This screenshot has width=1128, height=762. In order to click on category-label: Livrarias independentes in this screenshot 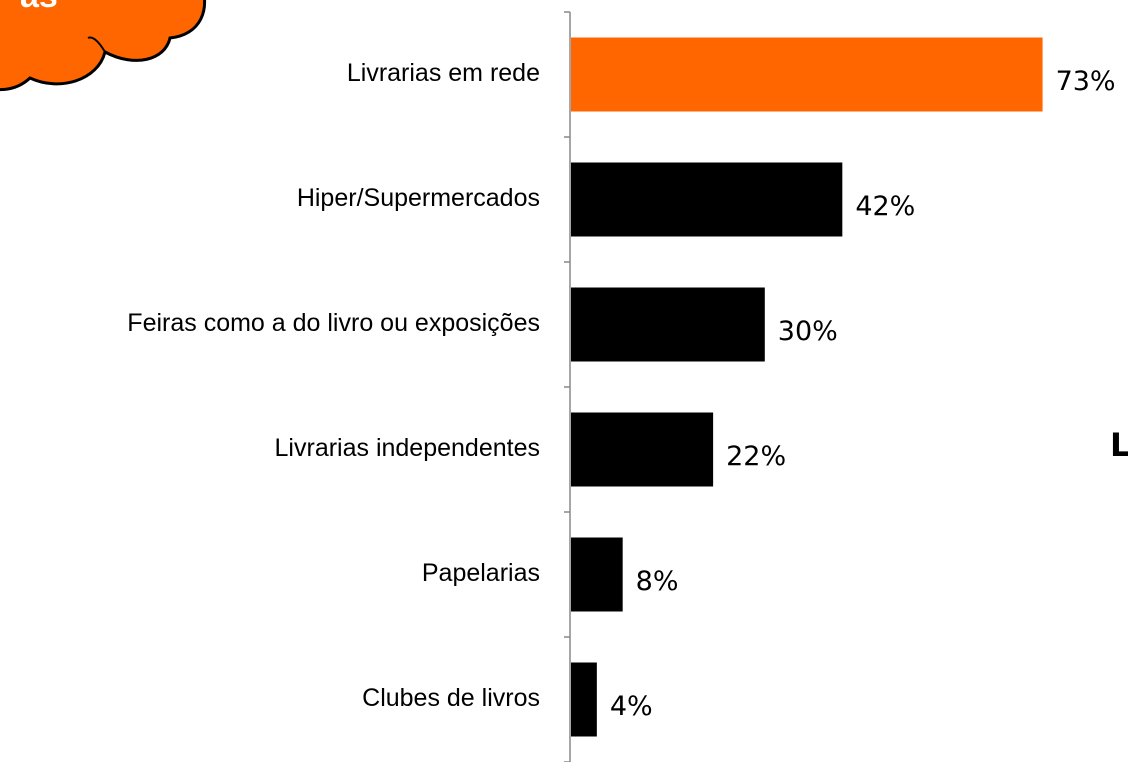, I will do `click(407, 448)`.